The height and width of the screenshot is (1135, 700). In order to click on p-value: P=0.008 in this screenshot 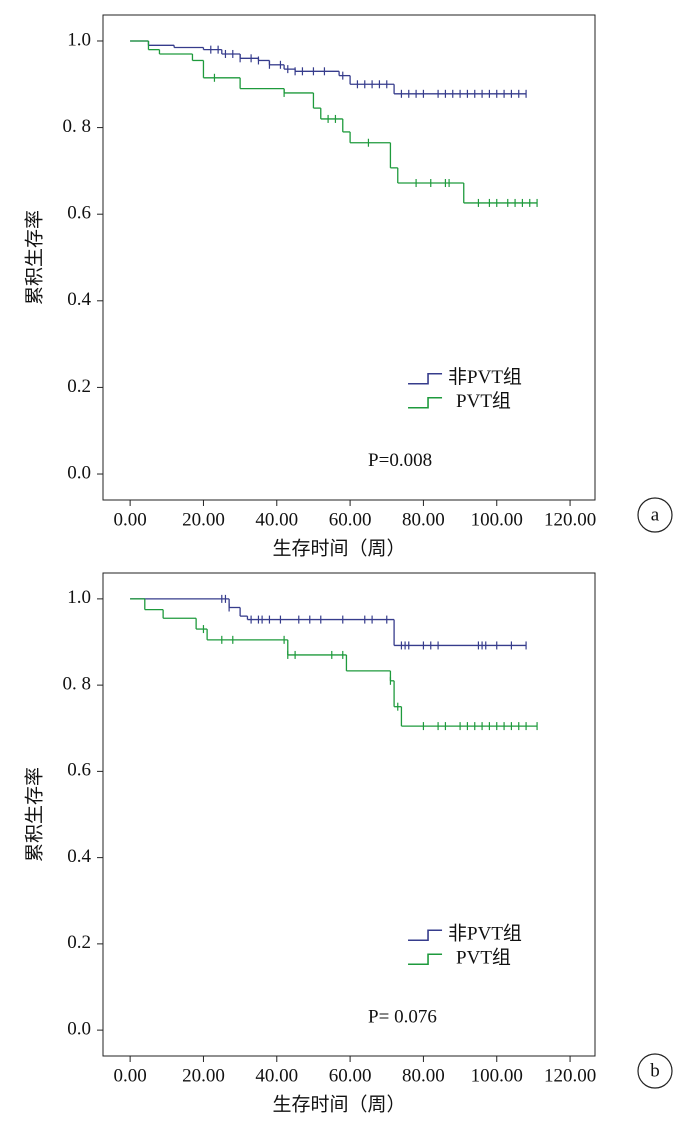, I will do `click(400, 460)`.